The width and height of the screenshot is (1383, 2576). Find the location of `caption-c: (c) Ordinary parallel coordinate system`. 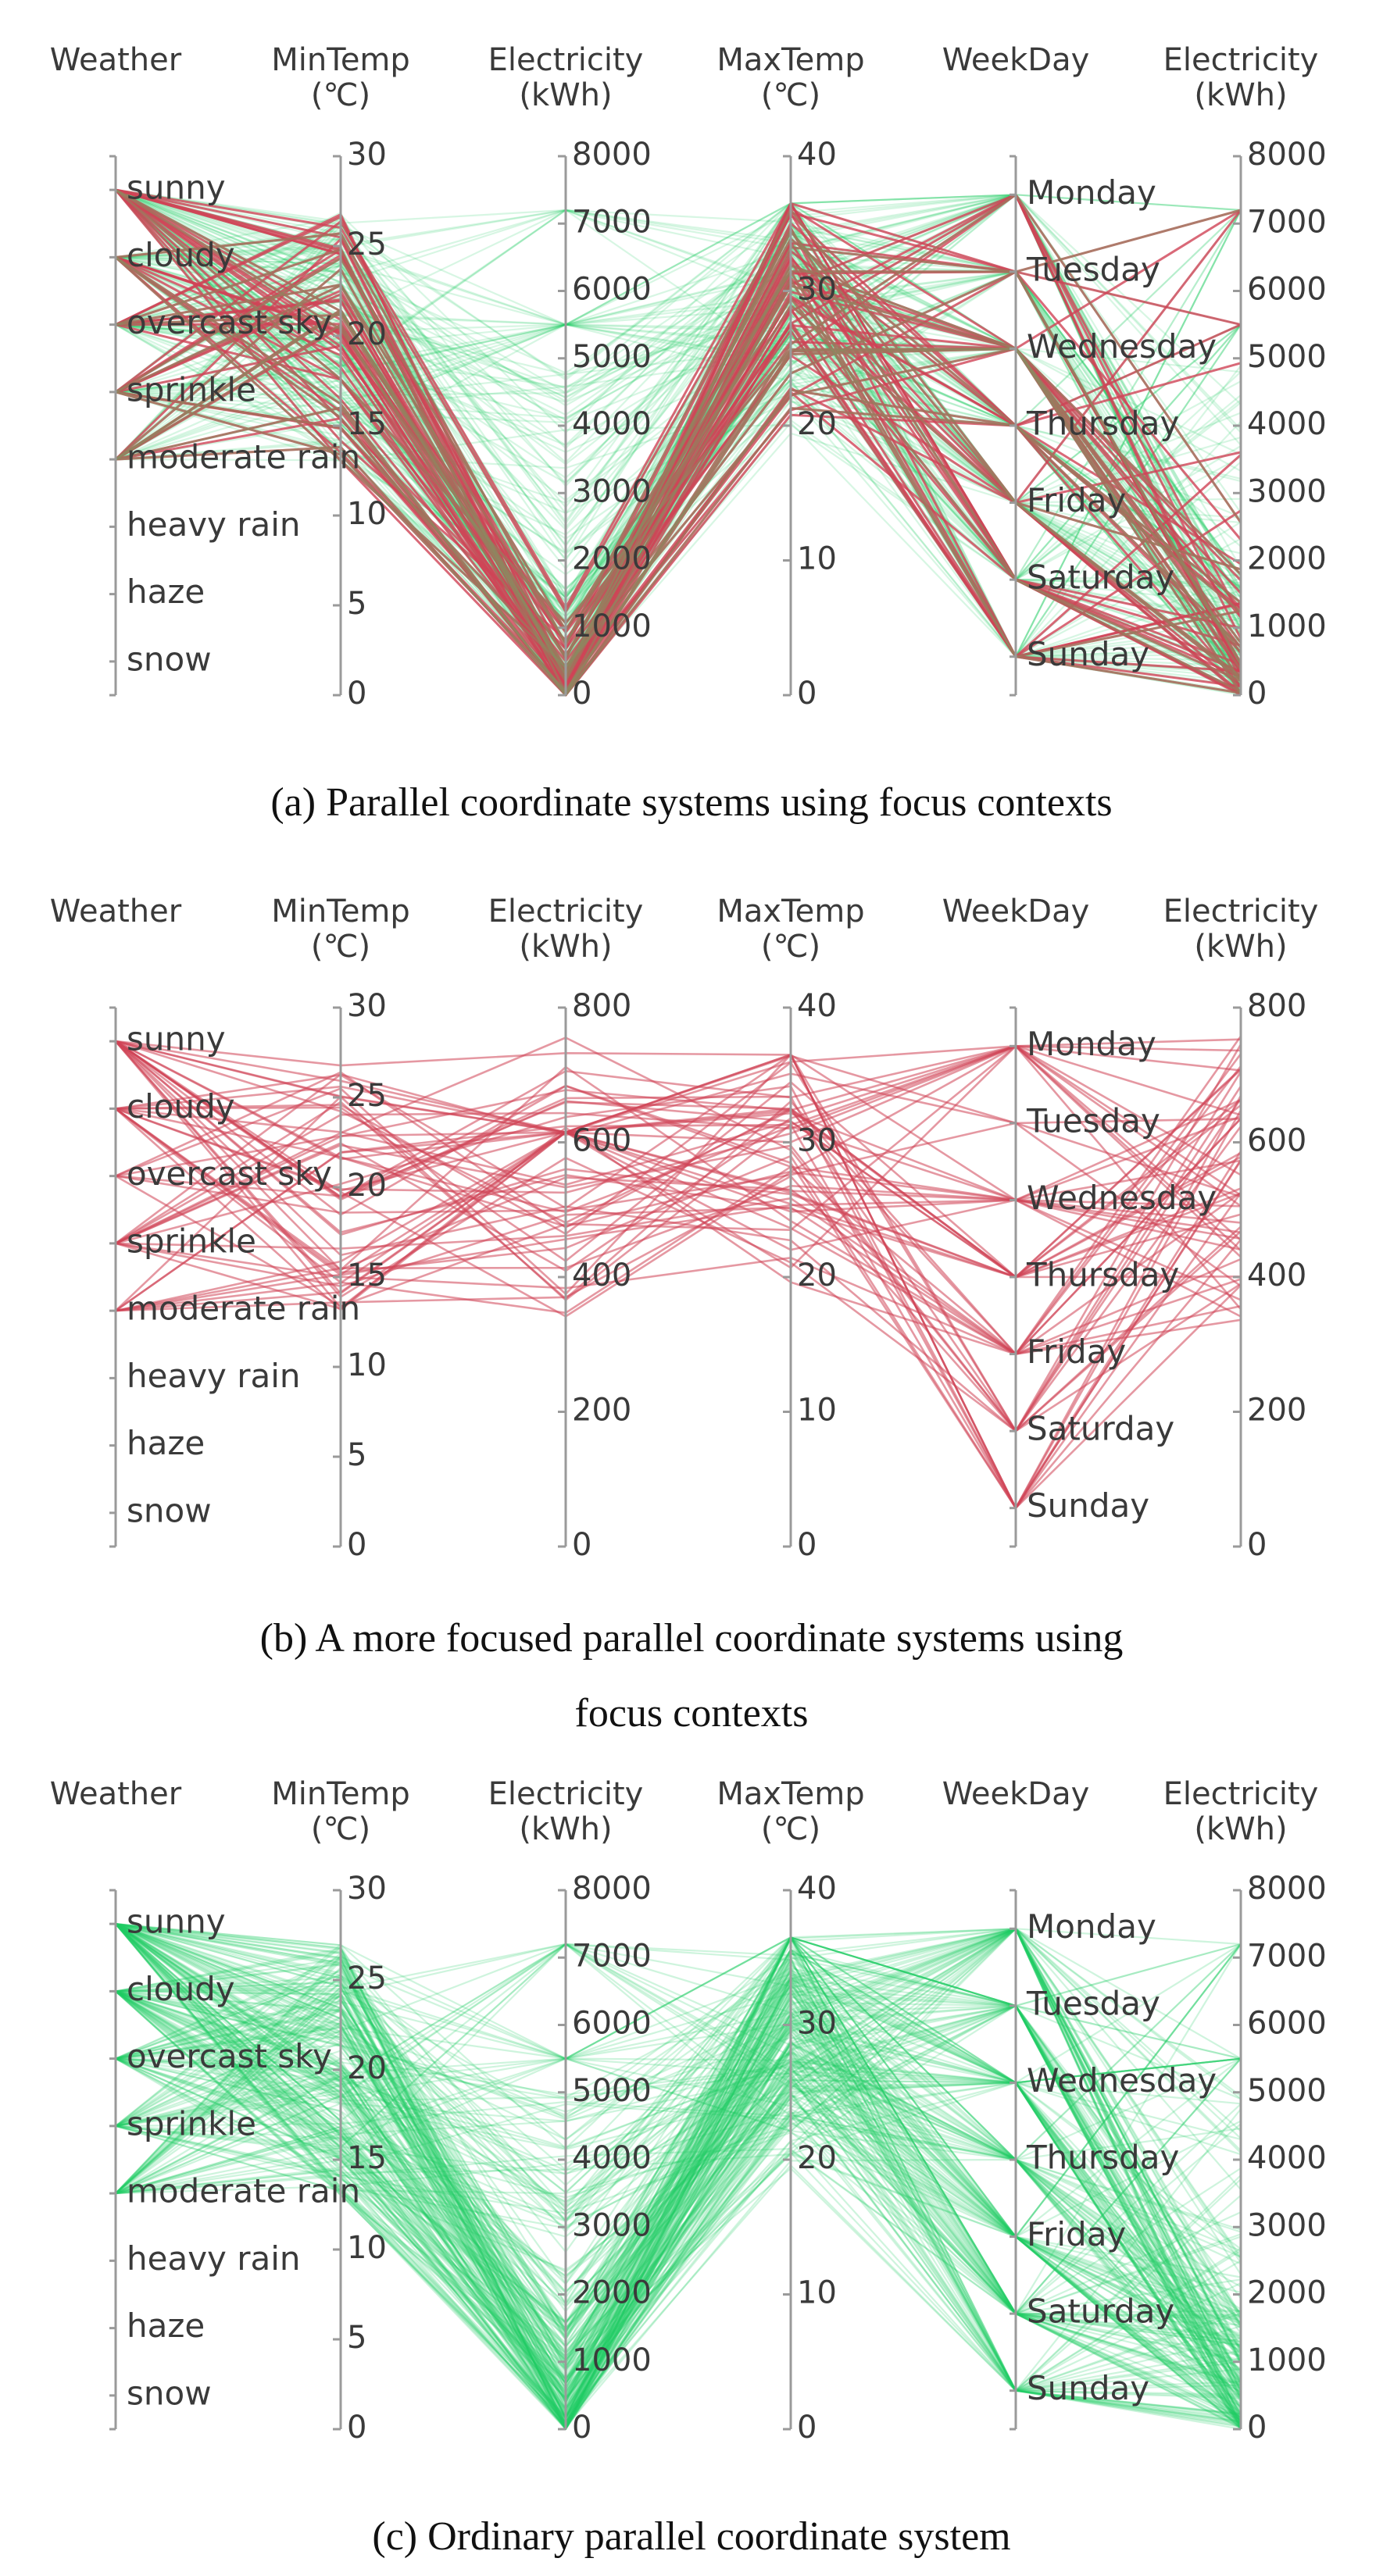

caption-c: (c) Ordinary parallel coordinate system is located at coordinates (691, 2536).